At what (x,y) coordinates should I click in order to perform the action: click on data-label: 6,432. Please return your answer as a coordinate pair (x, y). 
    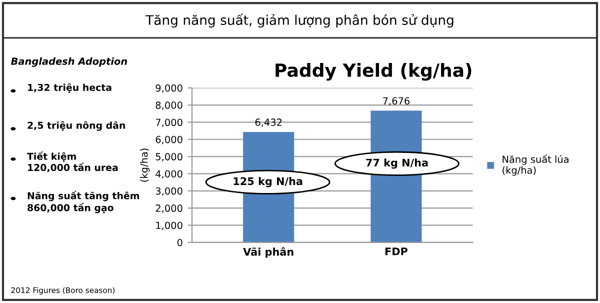
    Looking at the image, I should click on (268, 122).